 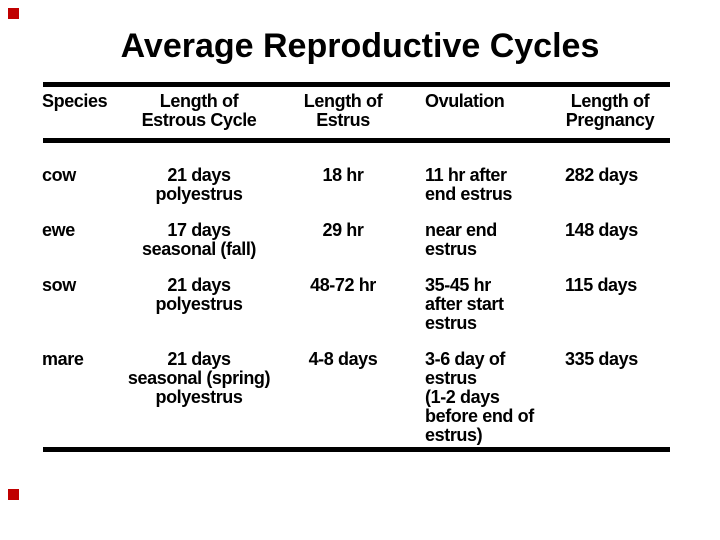 I want to click on cell-line: seasonal (spring), so click(x=199, y=378).